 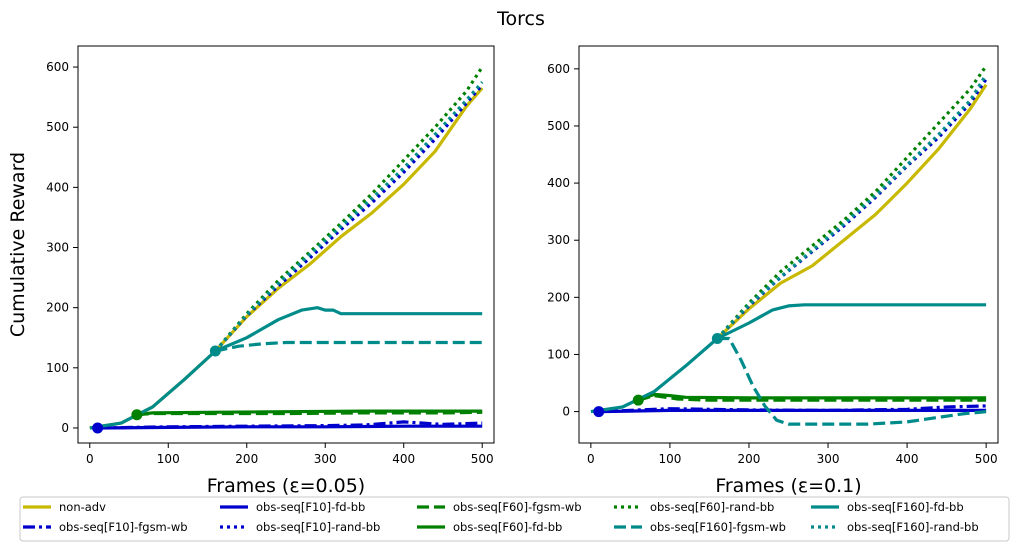 What do you see at coordinates (18, 244) in the screenshot?
I see `y-axis-label: Cumulative Reward` at bounding box center [18, 244].